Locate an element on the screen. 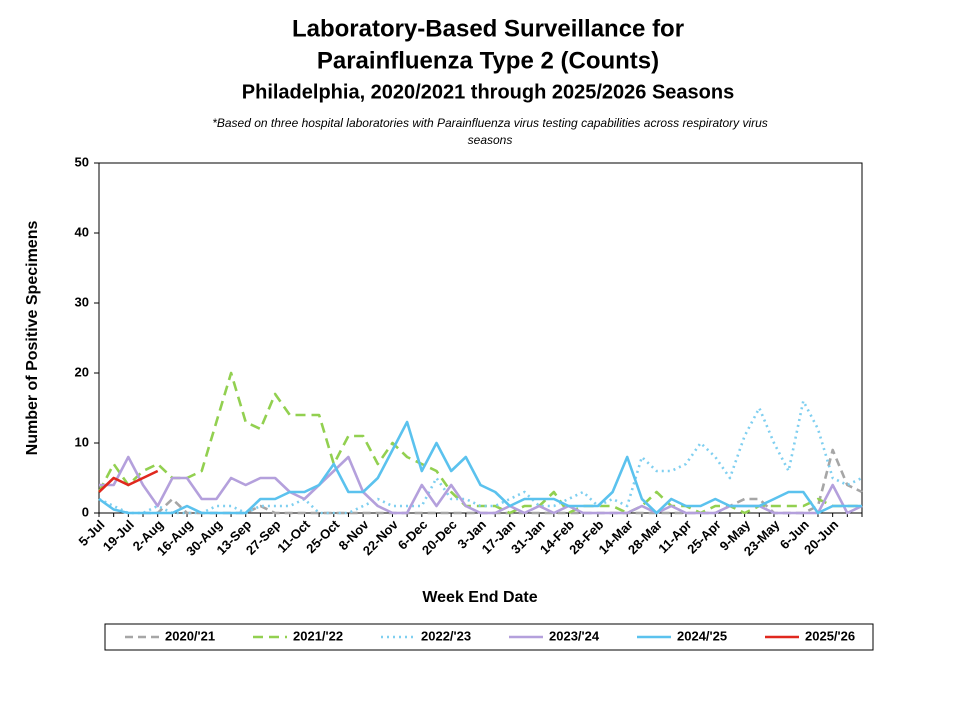 The width and height of the screenshot is (960, 725). x-axis-title: Week End Date is located at coordinates (479, 597).